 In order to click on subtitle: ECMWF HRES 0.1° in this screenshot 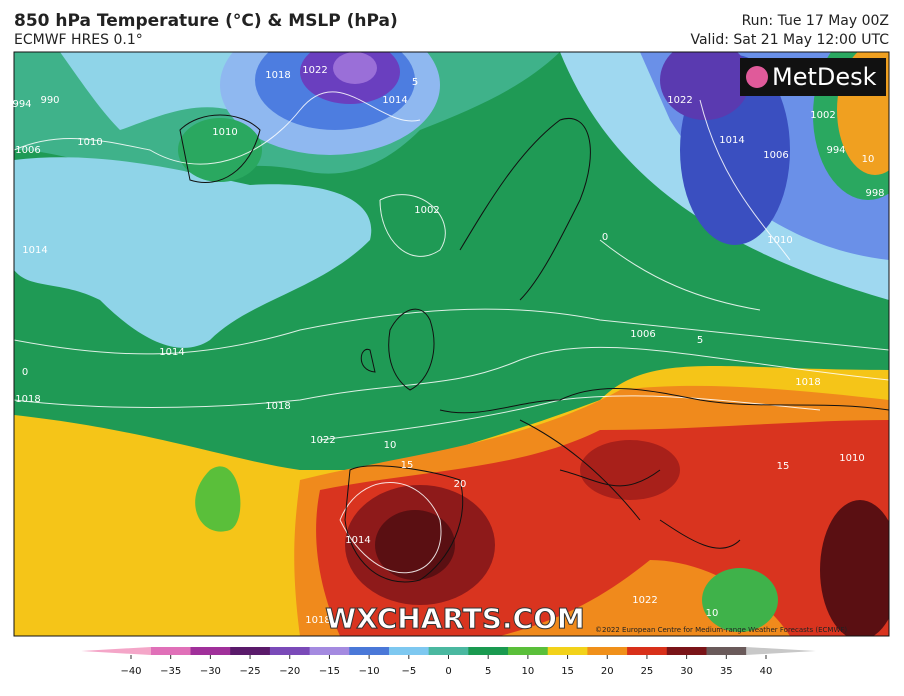, I will do `click(78, 40)`.